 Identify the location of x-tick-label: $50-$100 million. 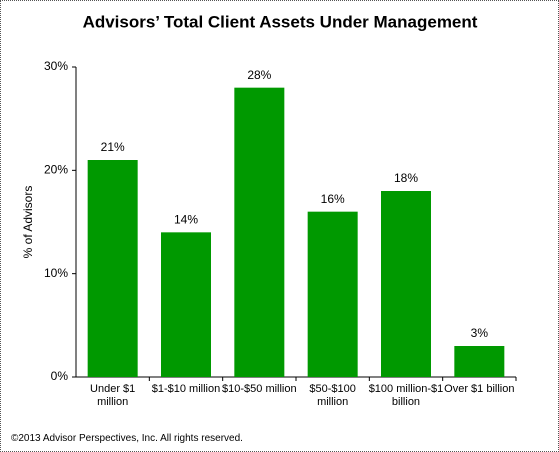
(332, 395).